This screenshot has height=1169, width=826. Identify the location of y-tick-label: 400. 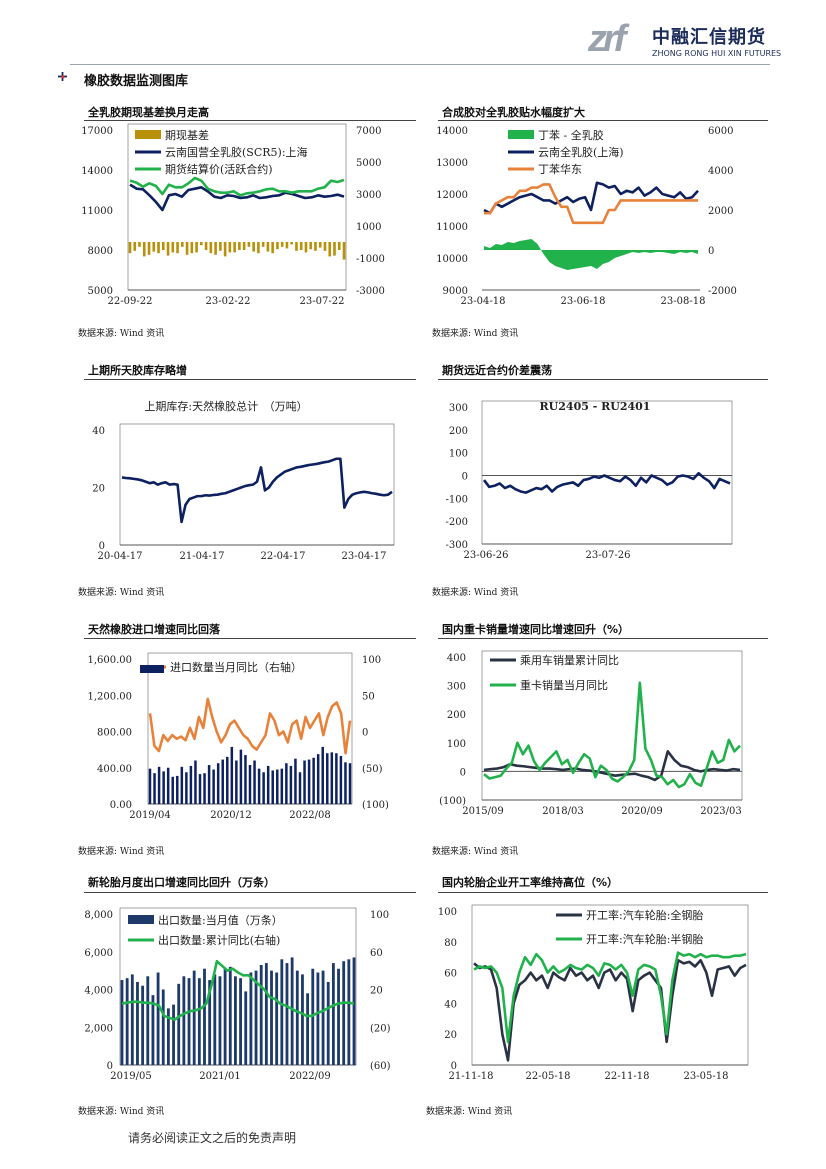
(456, 658).